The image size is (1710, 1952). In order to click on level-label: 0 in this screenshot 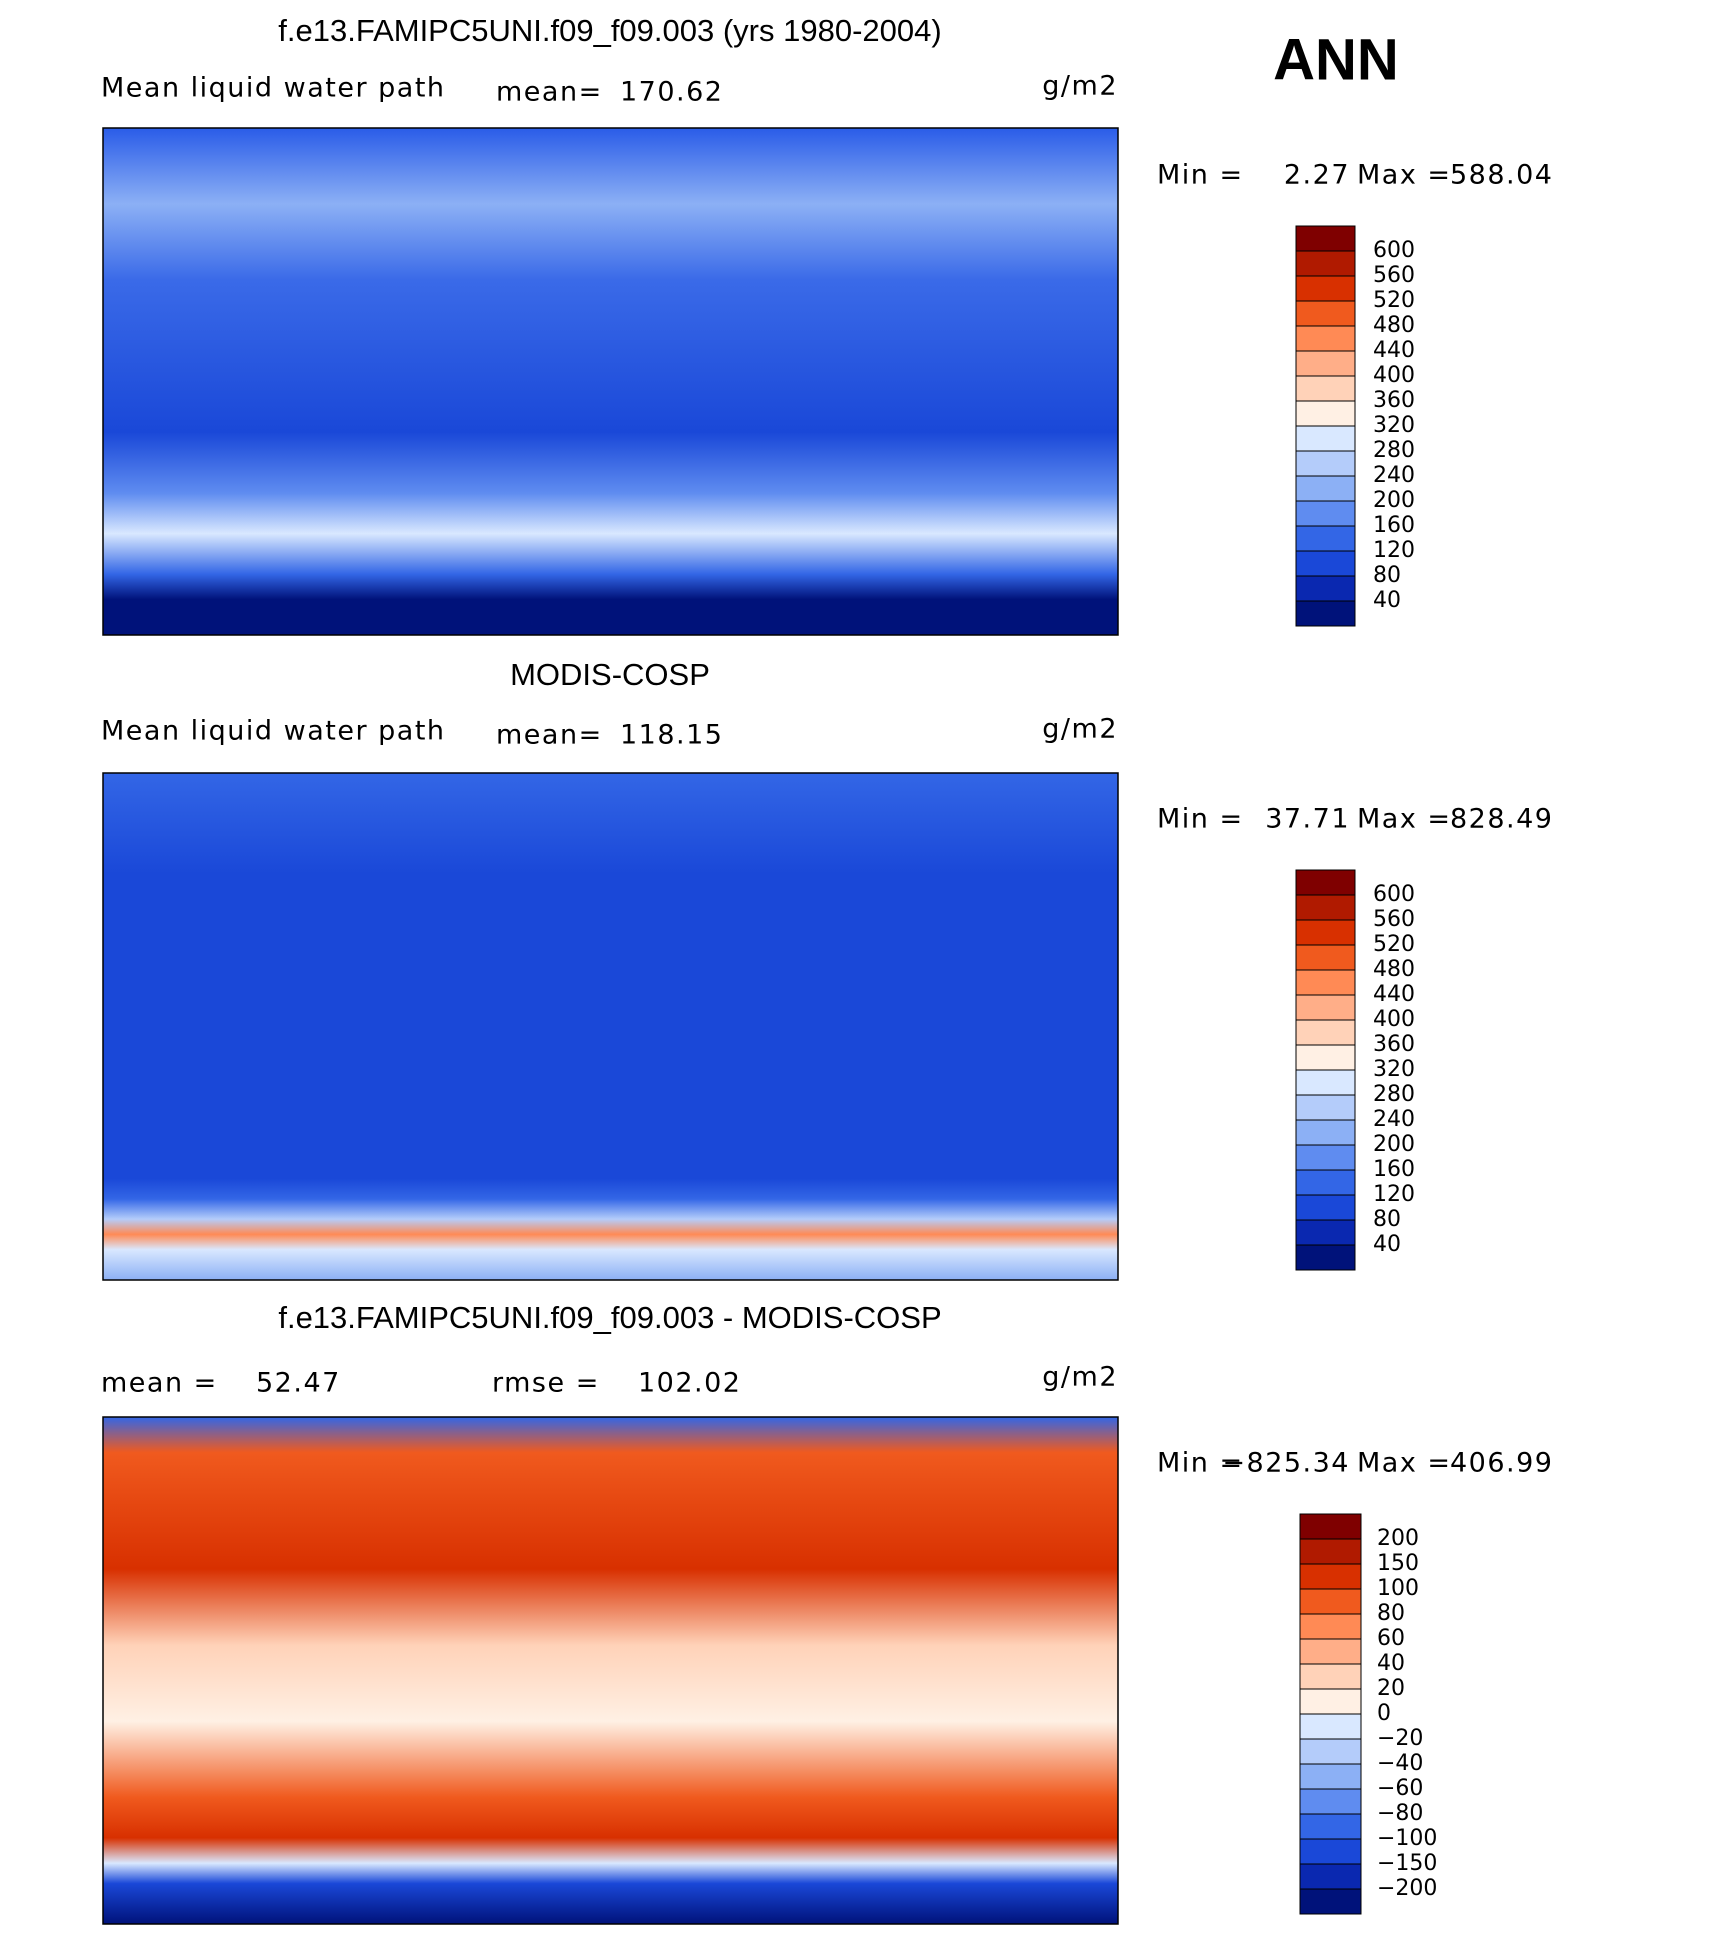, I will do `click(1384, 1713)`.